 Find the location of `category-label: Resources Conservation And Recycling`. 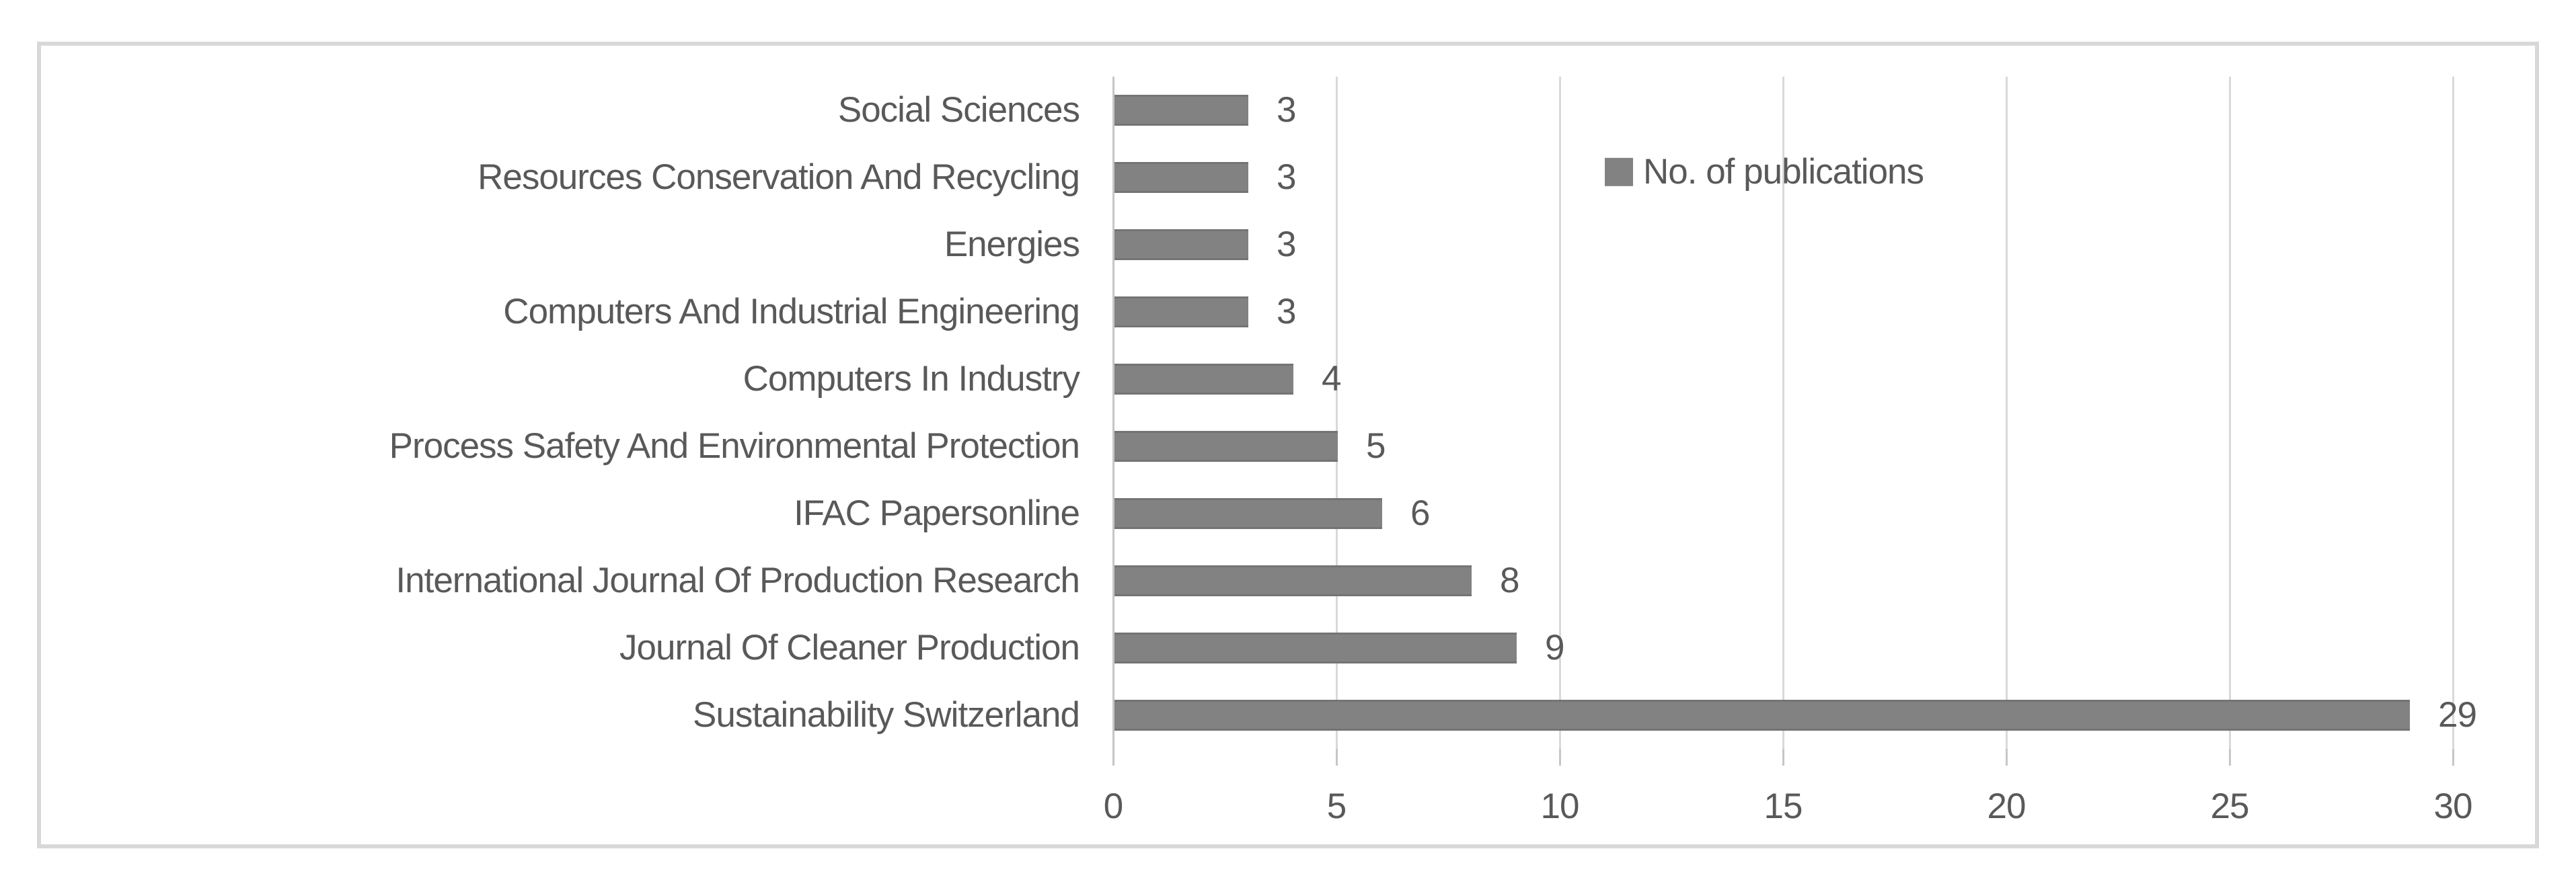

category-label: Resources Conservation And Recycling is located at coordinates (779, 177).